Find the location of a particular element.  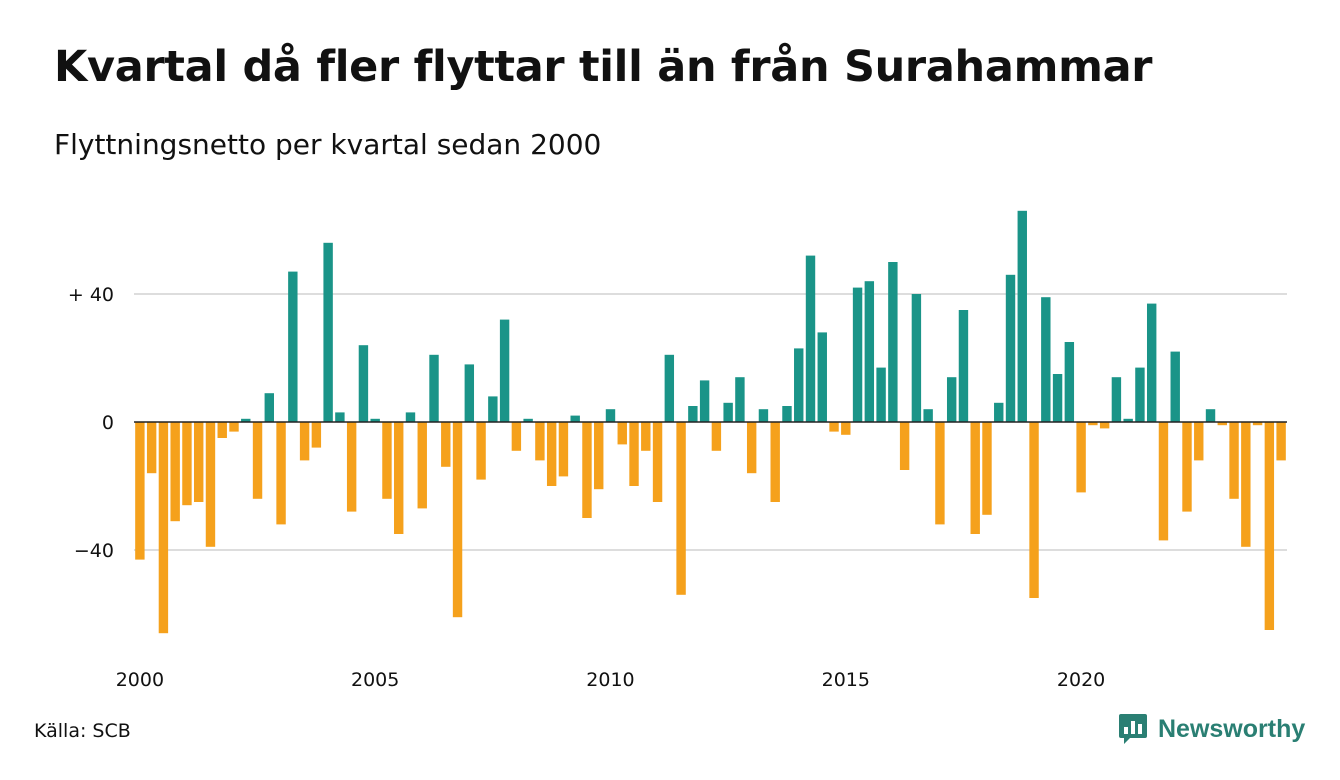

x-tick-label: 2015 is located at coordinates (846, 680).